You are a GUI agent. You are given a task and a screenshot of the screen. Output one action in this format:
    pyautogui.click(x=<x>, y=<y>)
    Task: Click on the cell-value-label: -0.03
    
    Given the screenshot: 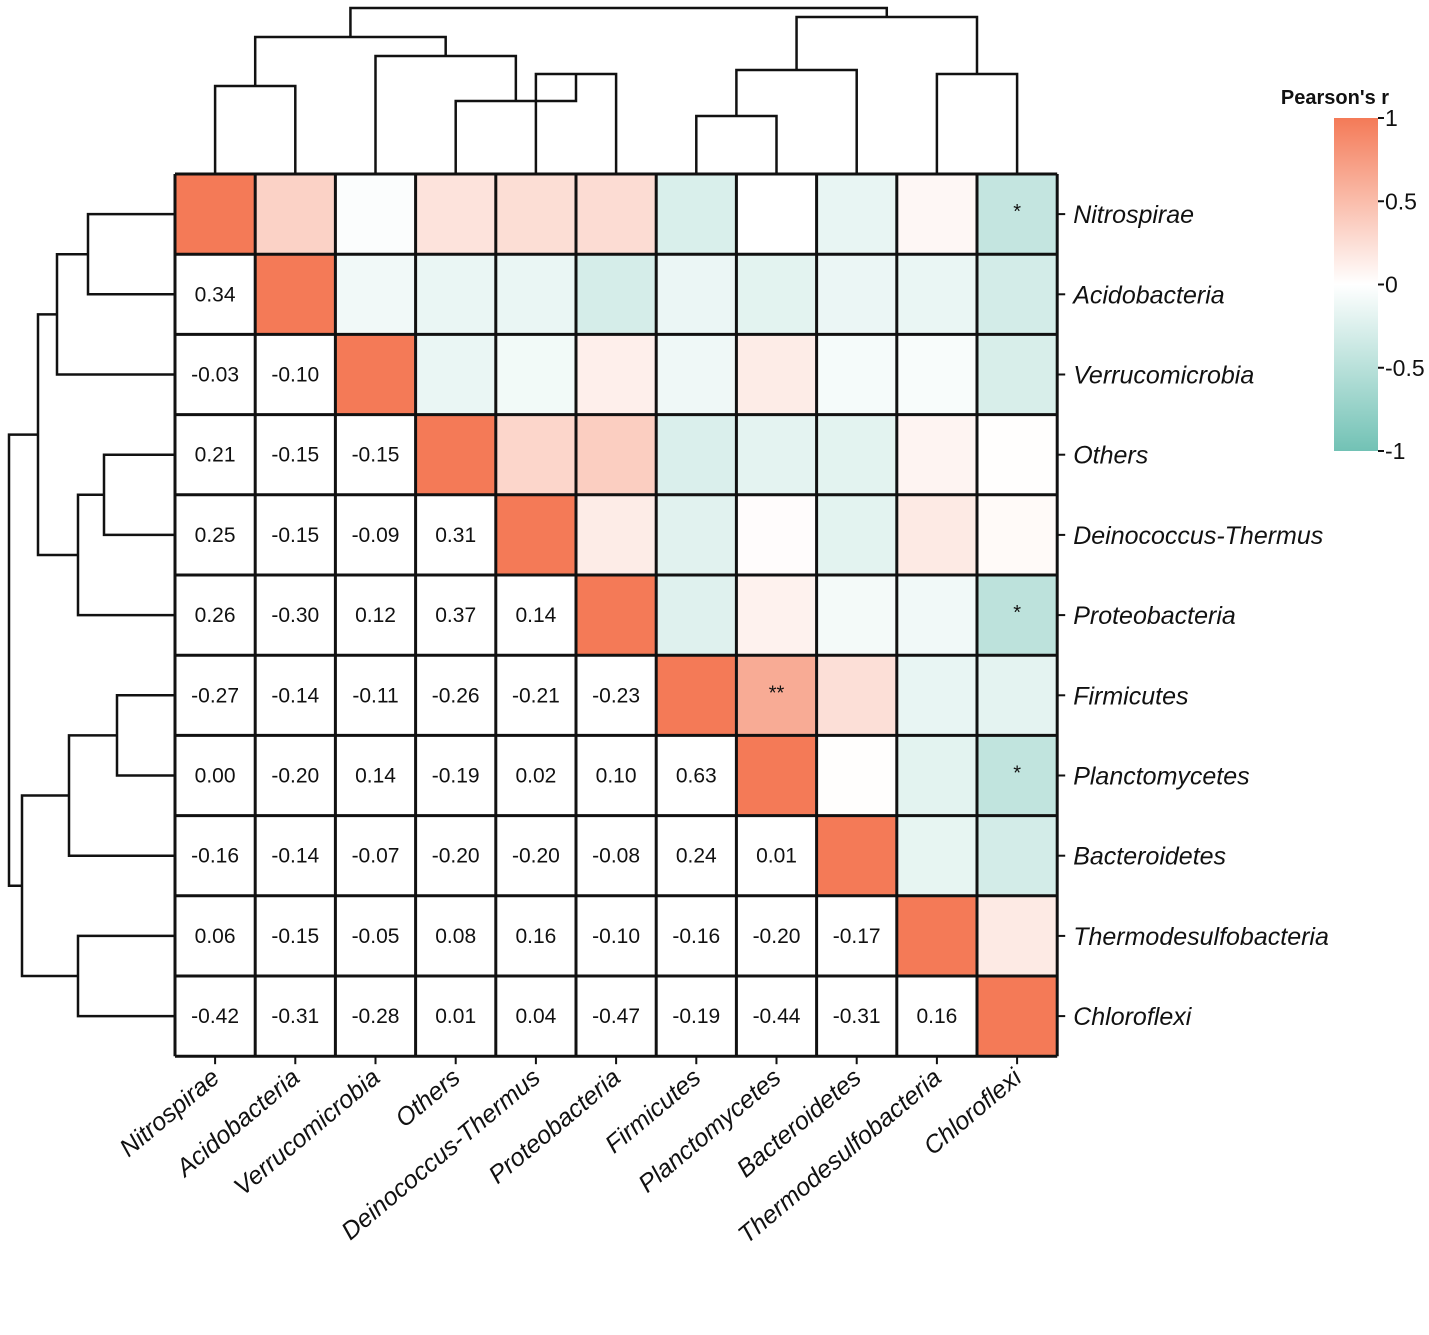 What is the action you would take?
    pyautogui.click(x=215, y=375)
    